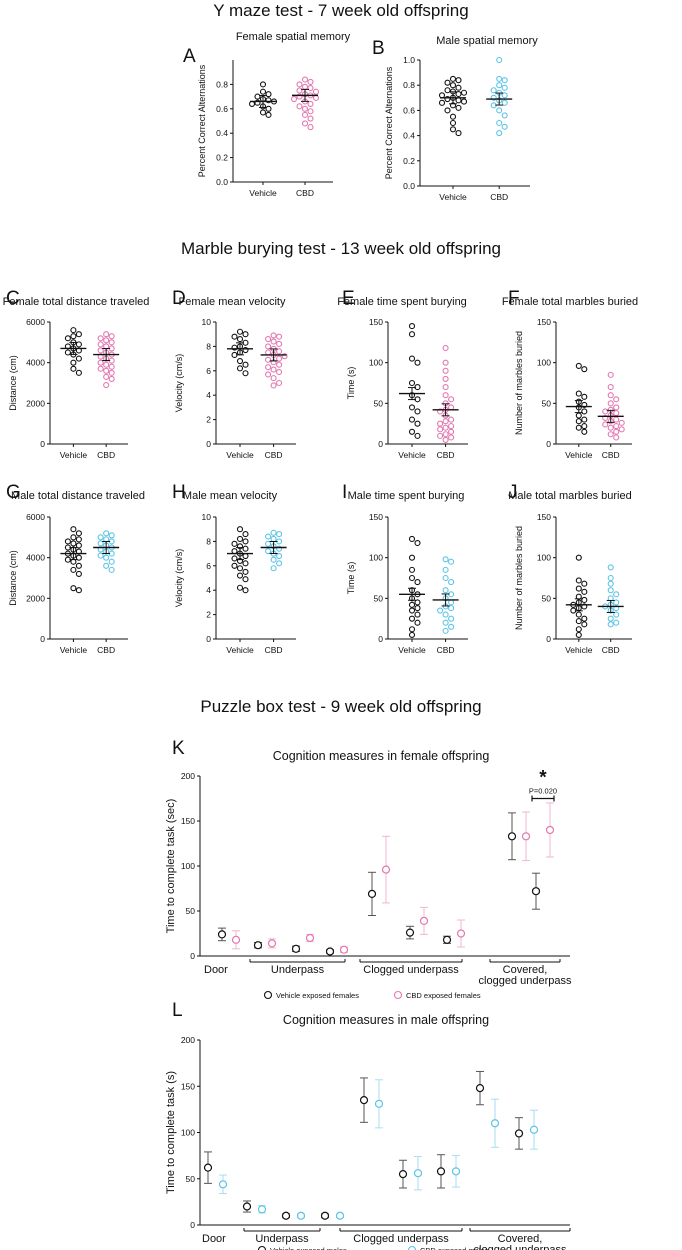 This screenshot has width=682, height=1250. I want to click on y-tick-label: 4, so click(208, 395).